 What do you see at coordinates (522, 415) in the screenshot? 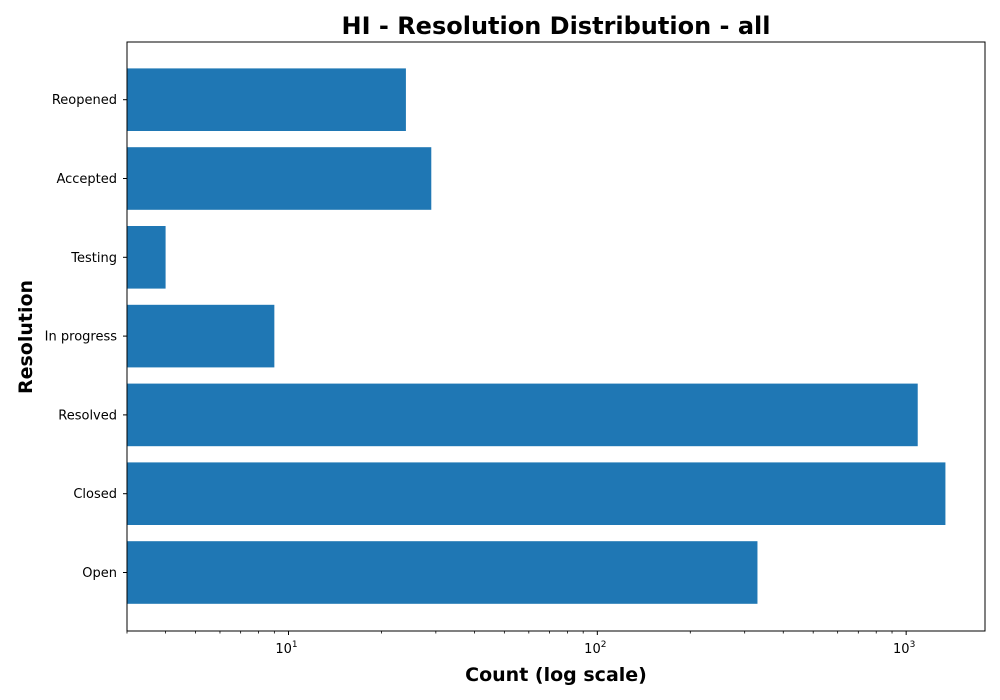
I see `bar-resolved` at bounding box center [522, 415].